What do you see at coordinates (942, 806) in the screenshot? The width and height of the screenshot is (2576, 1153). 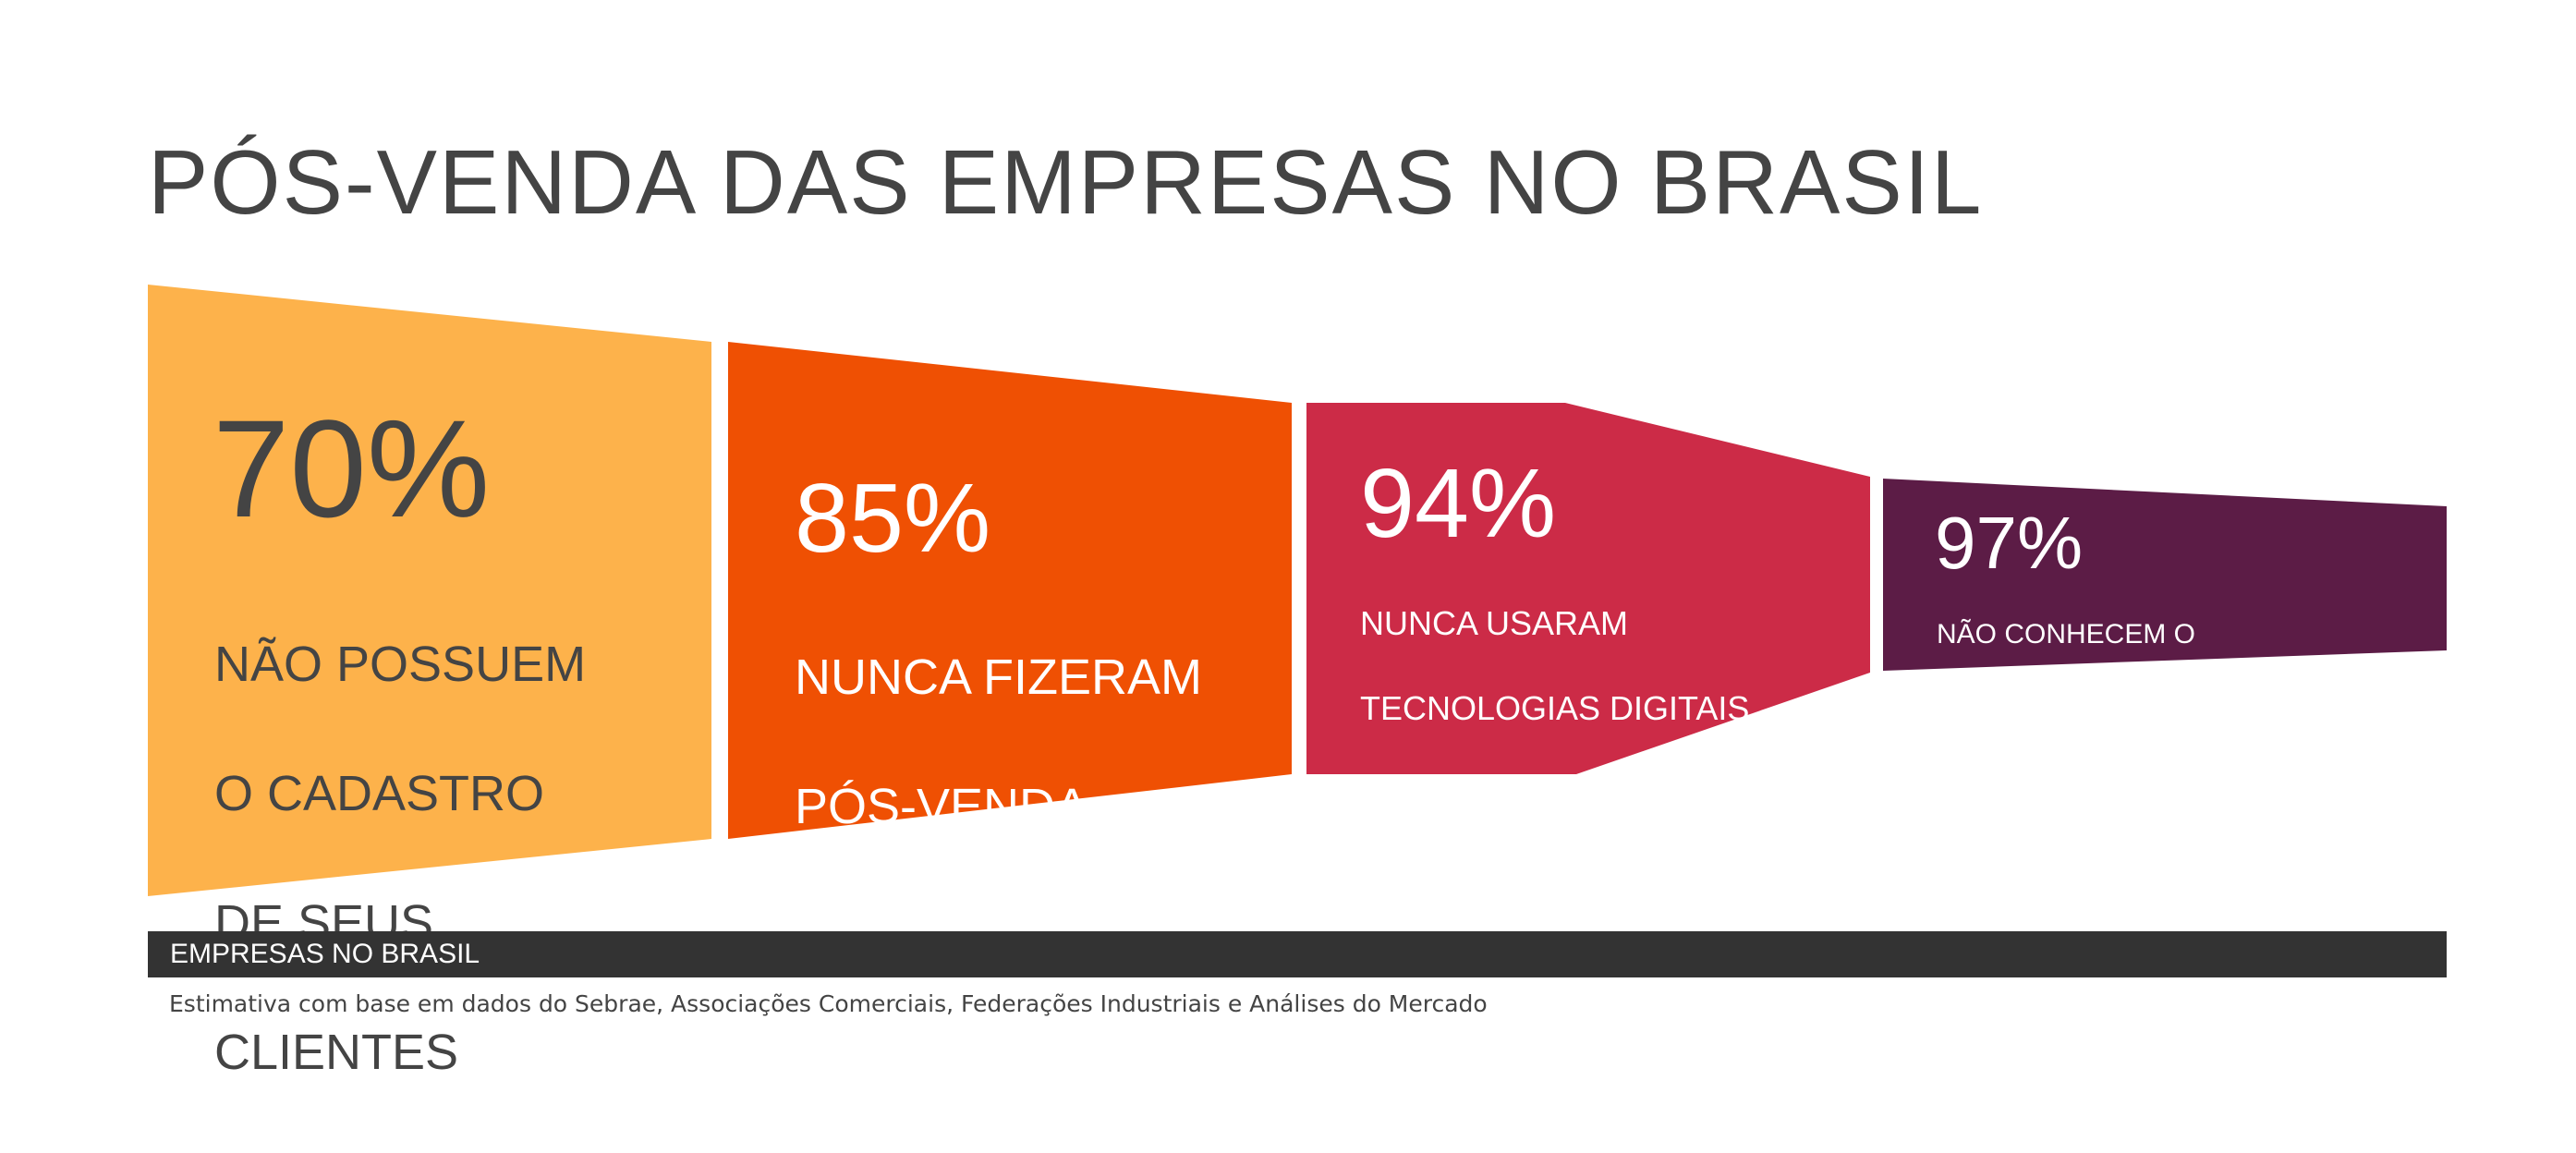 I see `segment-2-line-2: PÓS-VENDA` at bounding box center [942, 806].